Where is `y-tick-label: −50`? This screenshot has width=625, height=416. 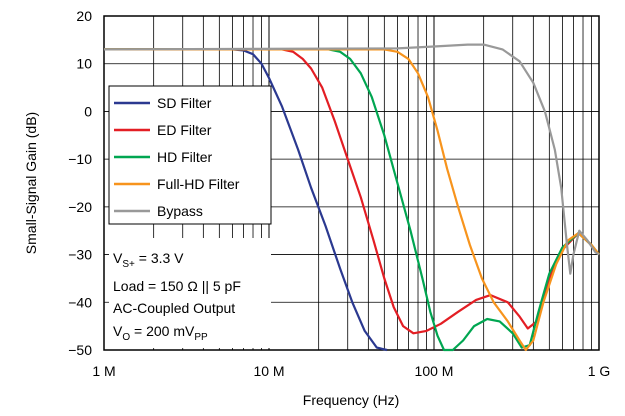 y-tick-label: −50 is located at coordinates (80, 350).